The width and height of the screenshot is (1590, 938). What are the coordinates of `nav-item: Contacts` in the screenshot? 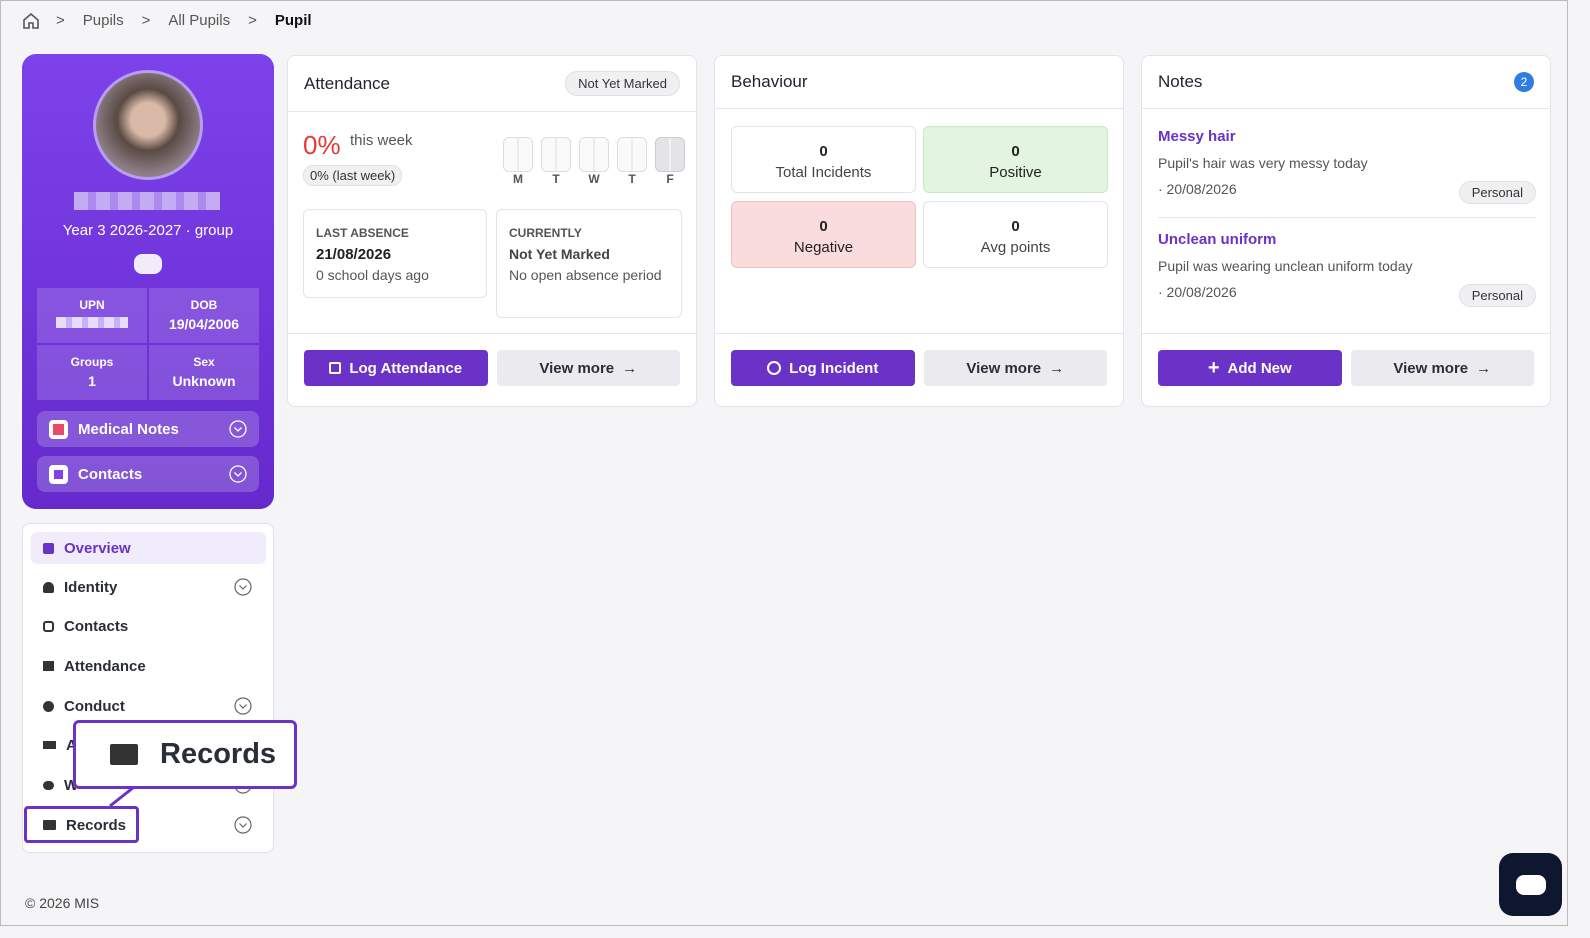 It's located at (148, 626).